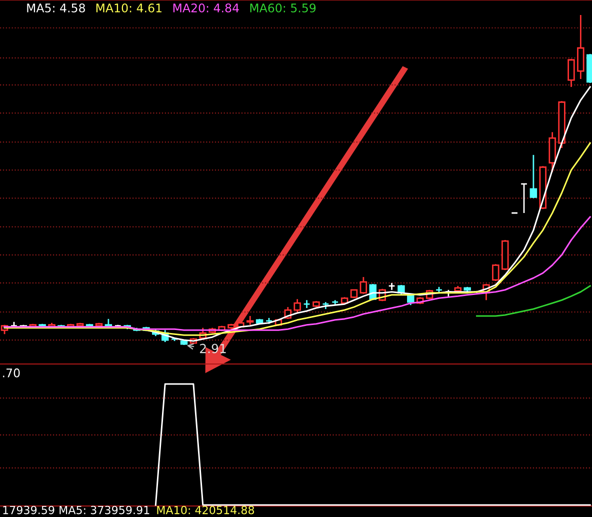  I want to click on text: 17939.59 MA5: 373959.91, so click(76, 510).